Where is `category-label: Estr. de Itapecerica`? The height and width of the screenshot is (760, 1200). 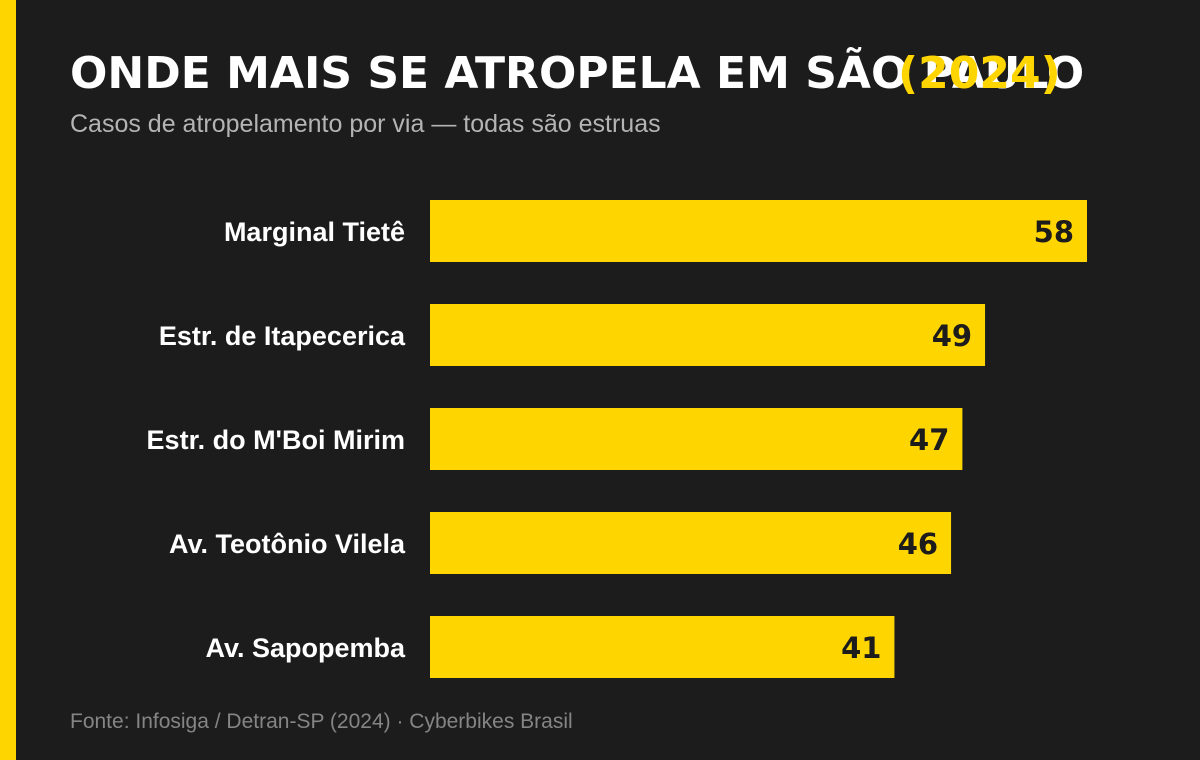 category-label: Estr. de Itapecerica is located at coordinates (282, 336).